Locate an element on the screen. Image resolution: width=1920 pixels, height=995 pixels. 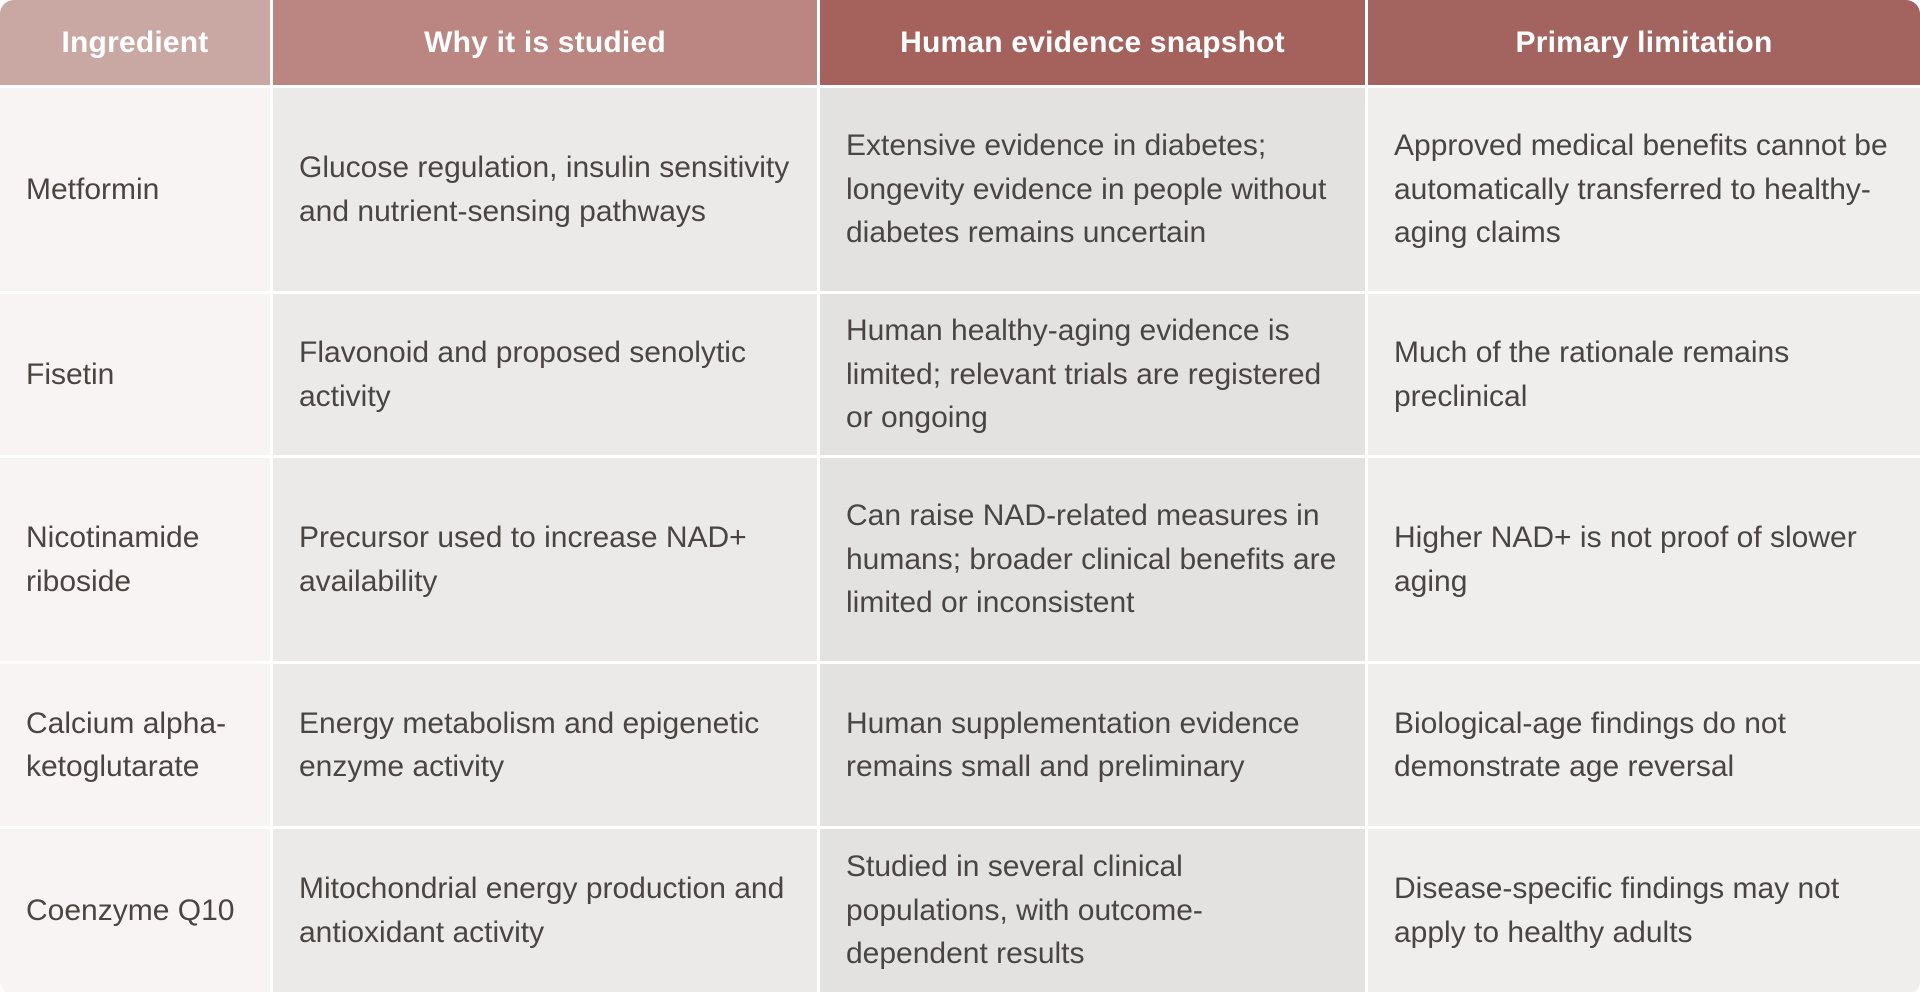
cell-ingredient: Calcium alpha-ketoglutarate is located at coordinates (136, 746).